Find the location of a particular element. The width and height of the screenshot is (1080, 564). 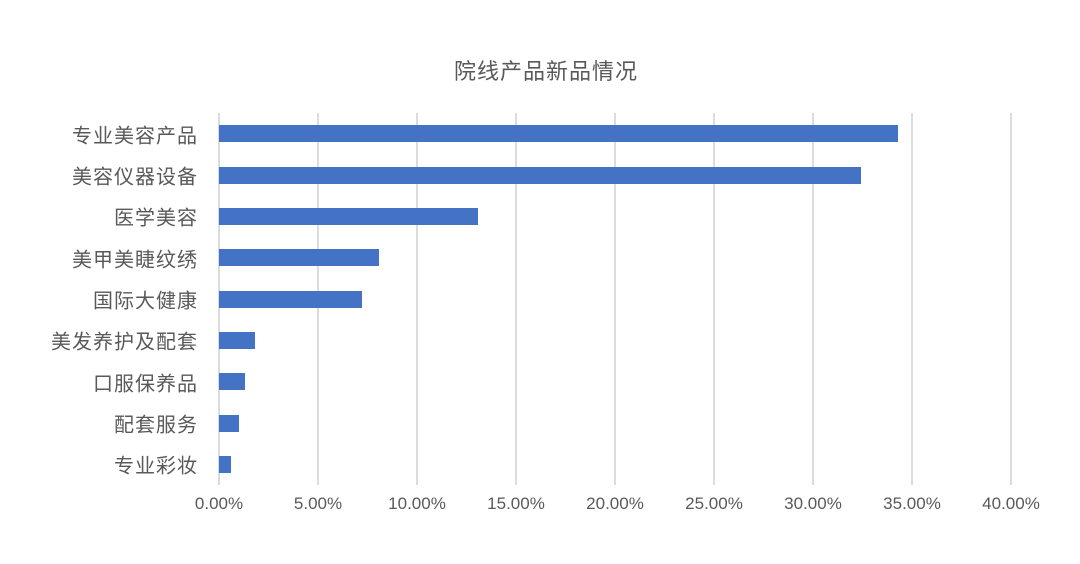

y-axis-category-label: 美容仪器设备 is located at coordinates (135, 177).